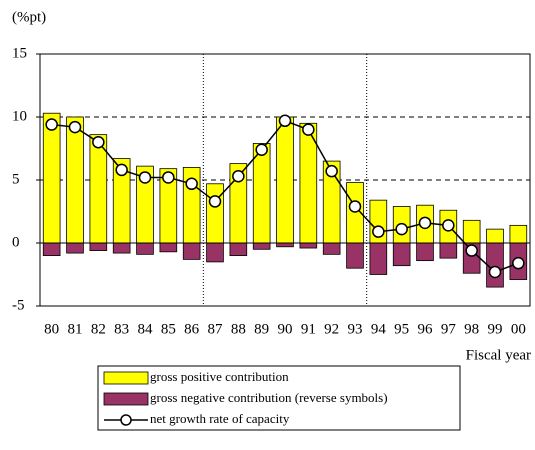  Describe the element at coordinates (379, 329) in the screenshot. I see `x-tick-label: 94` at that location.